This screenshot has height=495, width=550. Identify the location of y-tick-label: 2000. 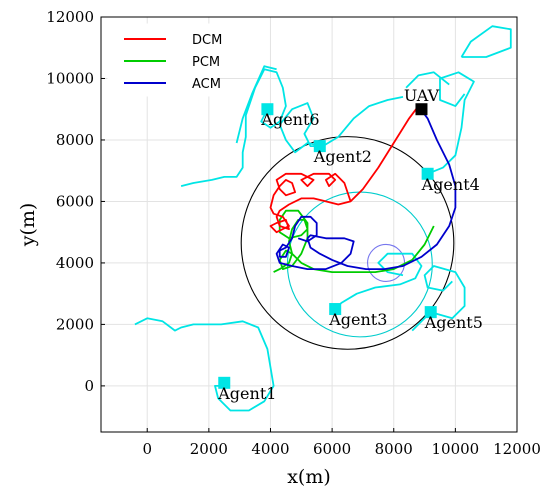
(75, 324).